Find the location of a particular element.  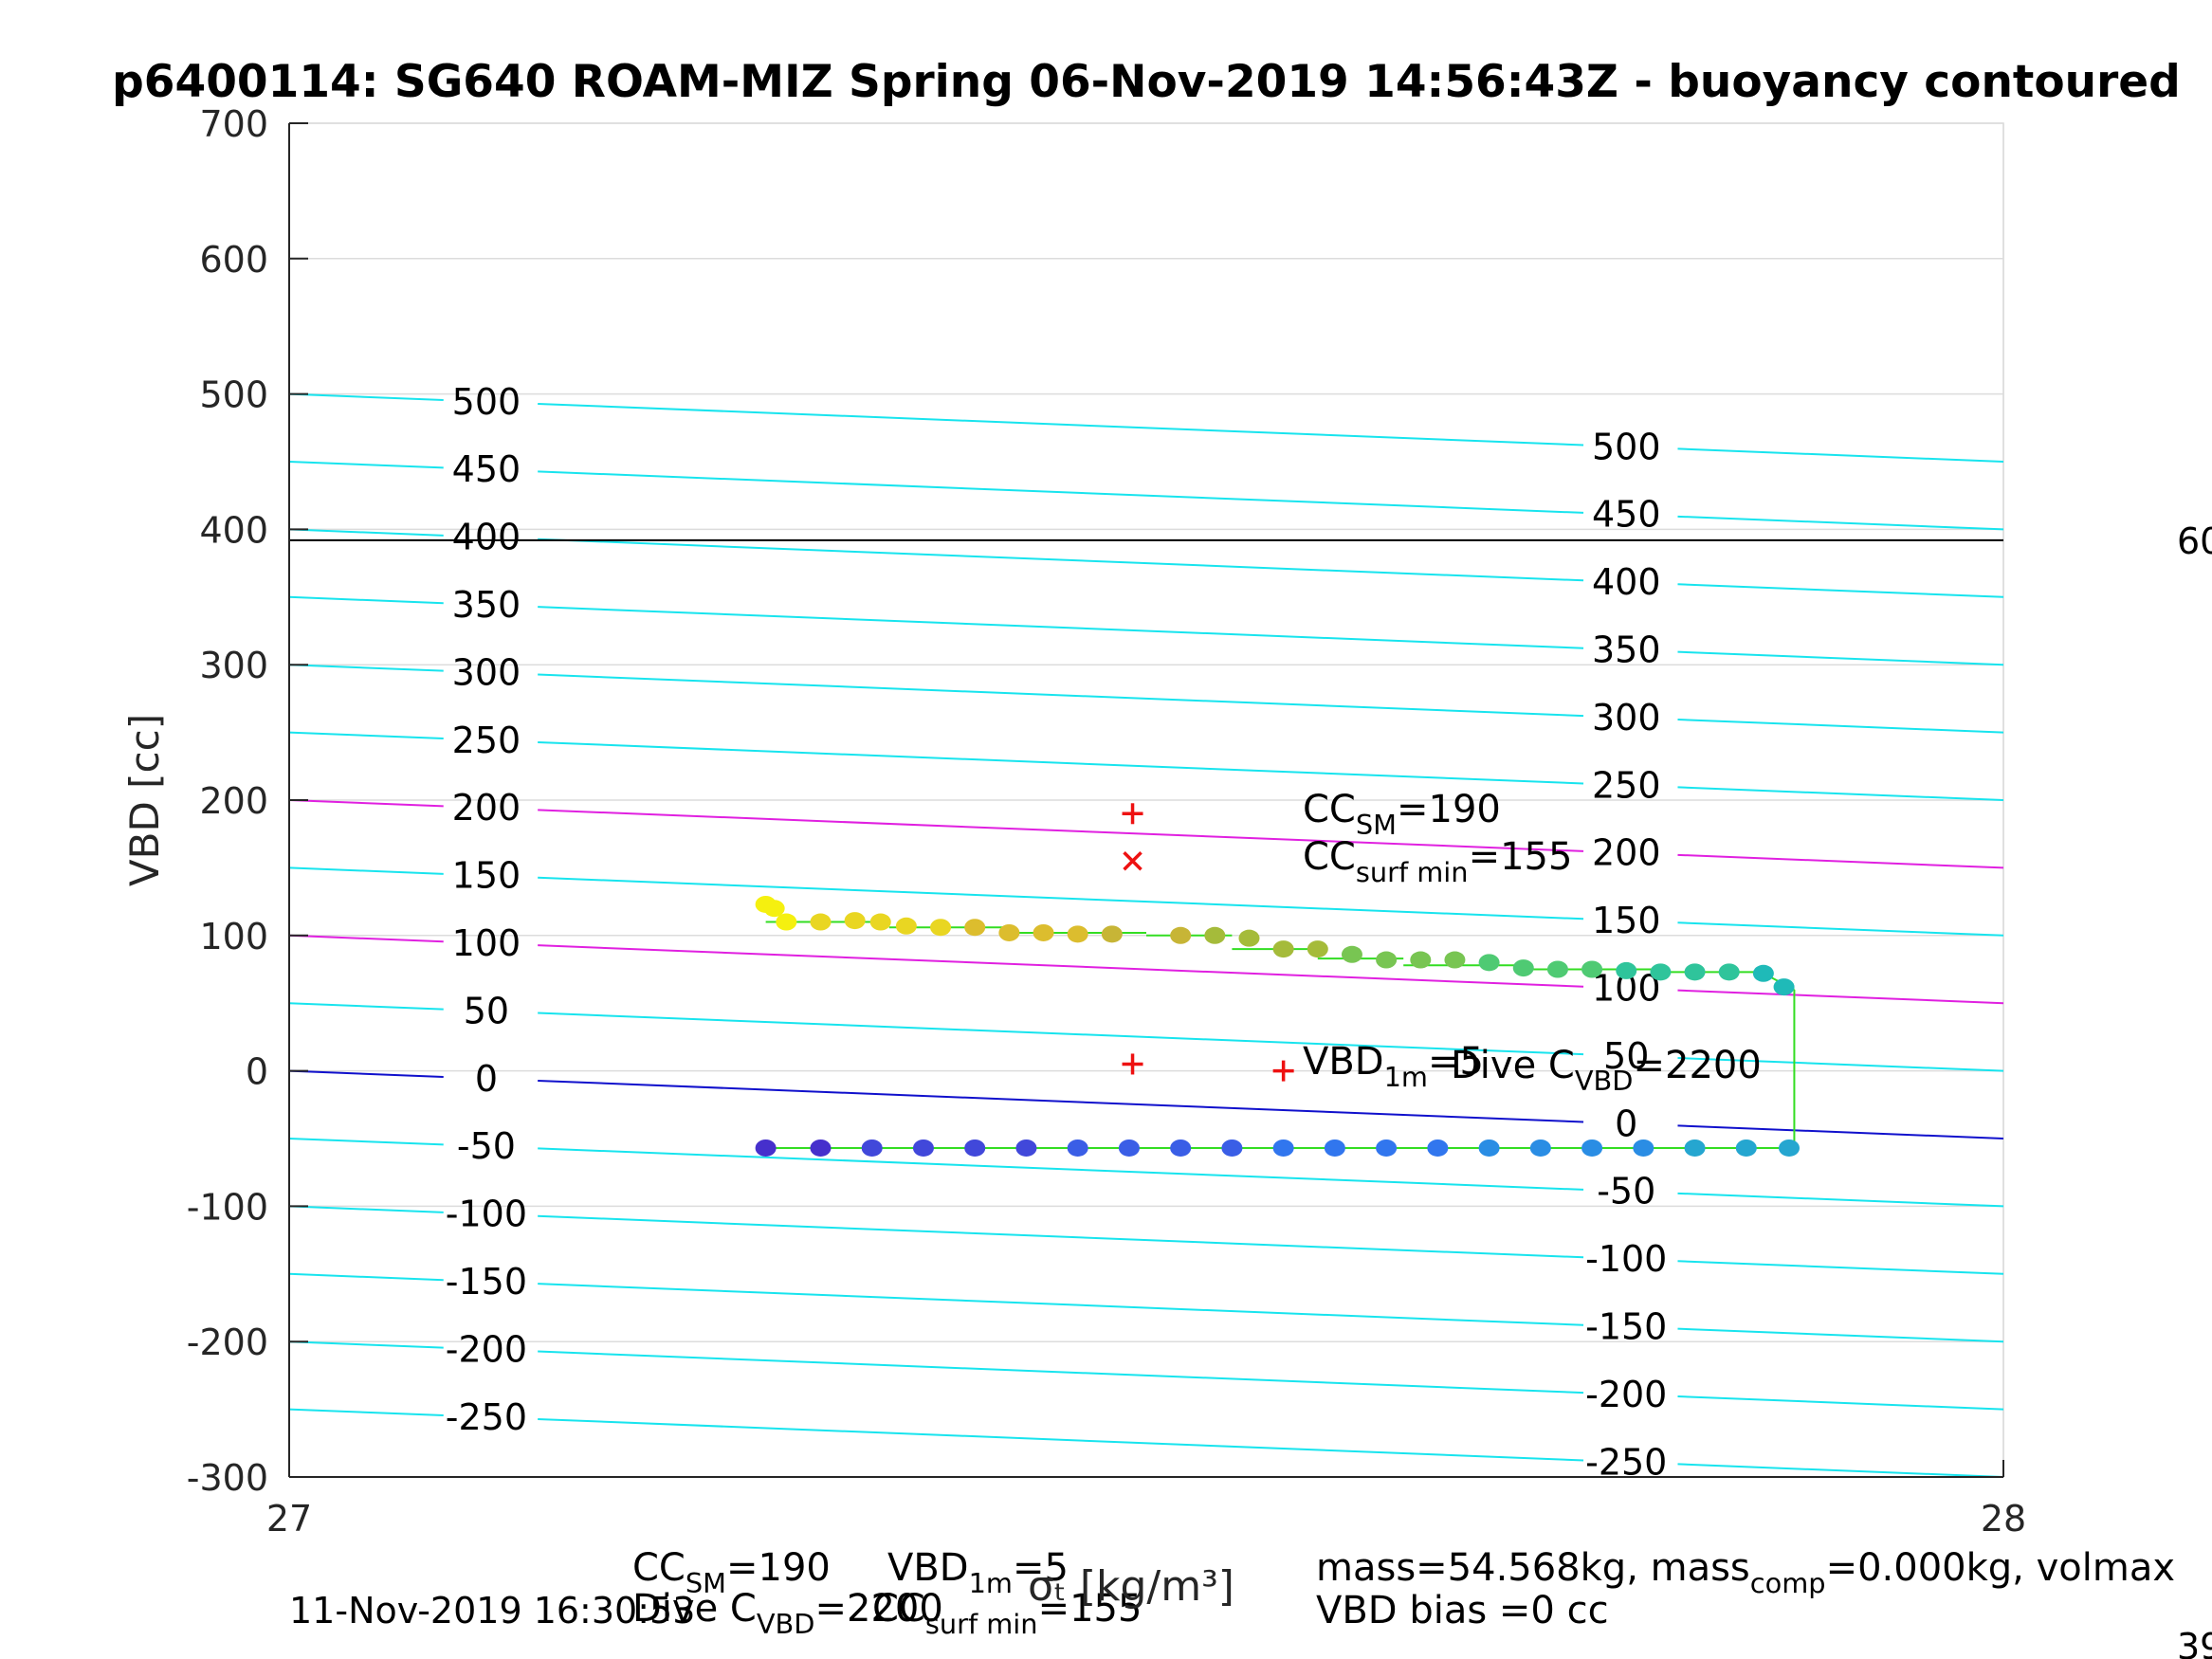

contour-label: 250 is located at coordinates (486, 740).